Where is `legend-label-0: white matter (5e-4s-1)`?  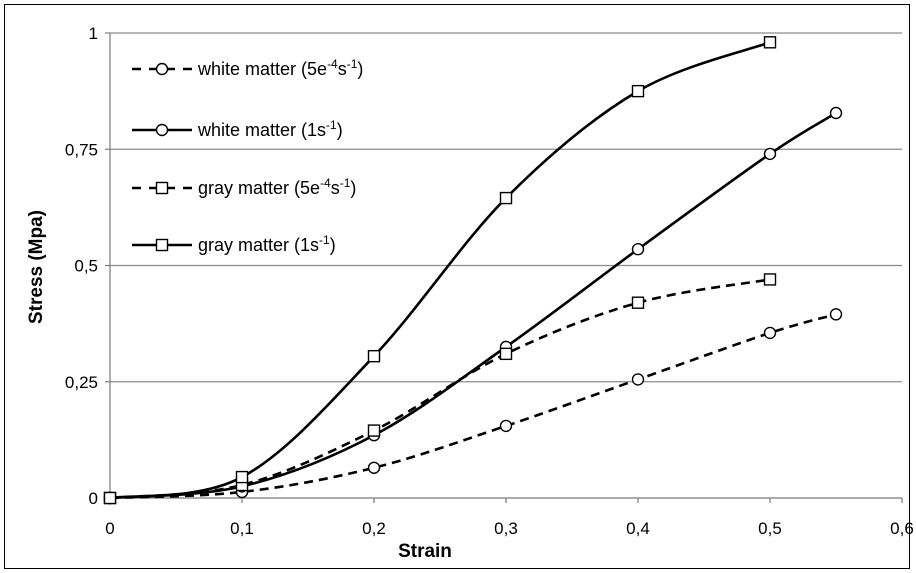
legend-label-0: white matter (5e-4s-1) is located at coordinates (280, 68).